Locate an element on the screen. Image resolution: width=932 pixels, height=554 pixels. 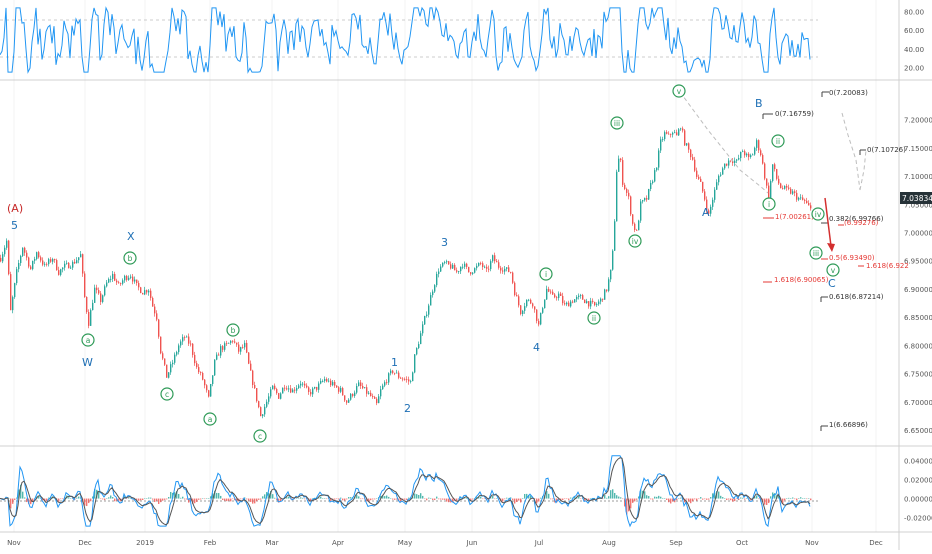
price-tick-11: 6.65000 is located at coordinates (918, 431).